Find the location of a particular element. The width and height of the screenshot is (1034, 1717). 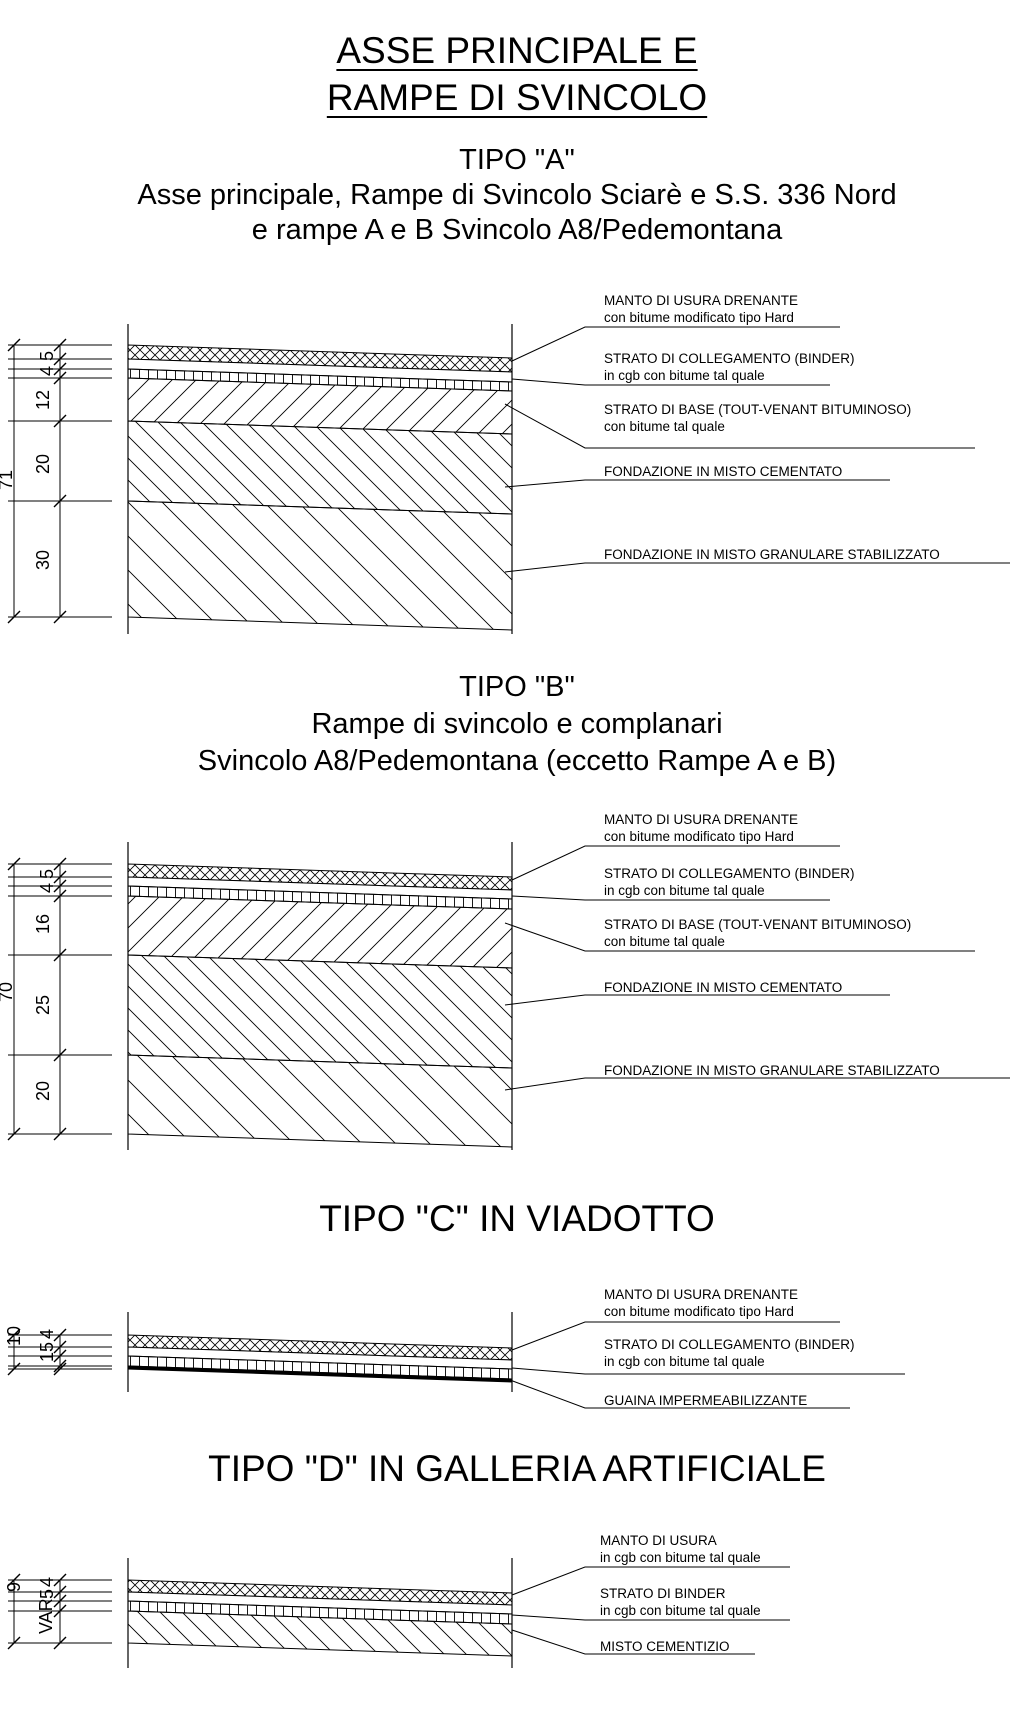

section-c-total-tick-top is located at coordinates (14, 1335).